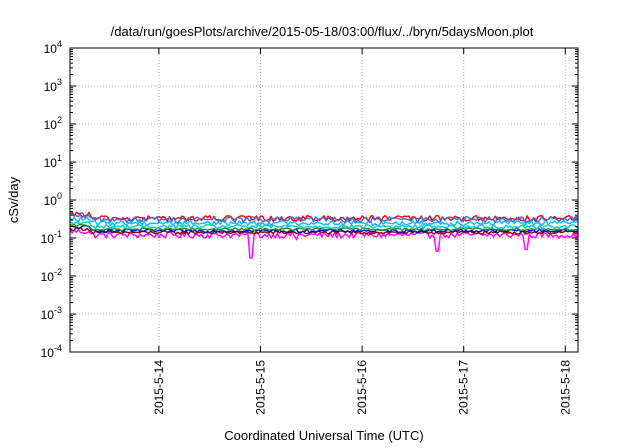  Describe the element at coordinates (53, 85) in the screenshot. I see `y-tick-label: 10³` at that location.